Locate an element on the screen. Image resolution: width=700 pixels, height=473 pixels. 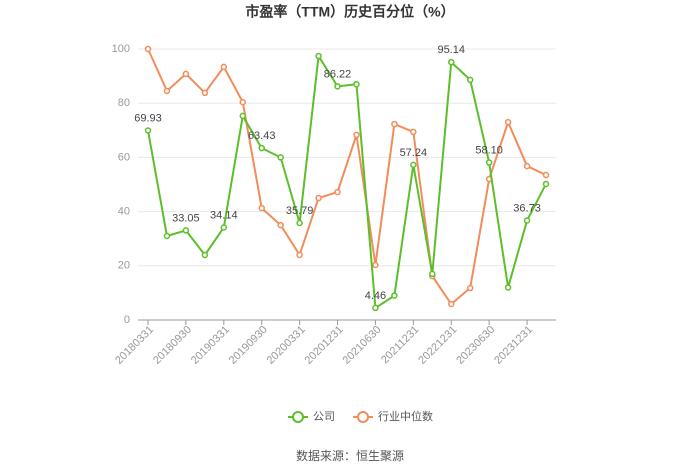
legend-label: 行业中位数 is located at coordinates (405, 416).